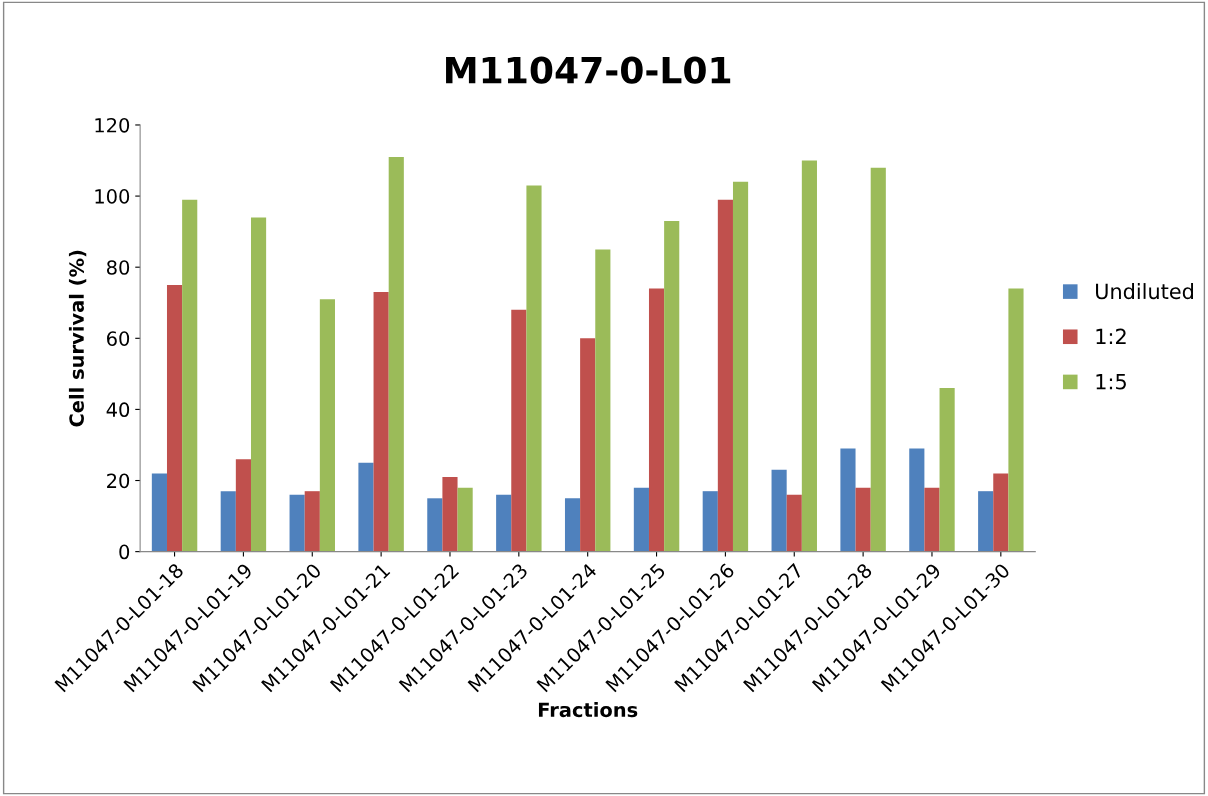 This screenshot has width=1208, height=796. Describe the element at coordinates (118, 410) in the screenshot. I see `y-tick-label: 40` at that location.